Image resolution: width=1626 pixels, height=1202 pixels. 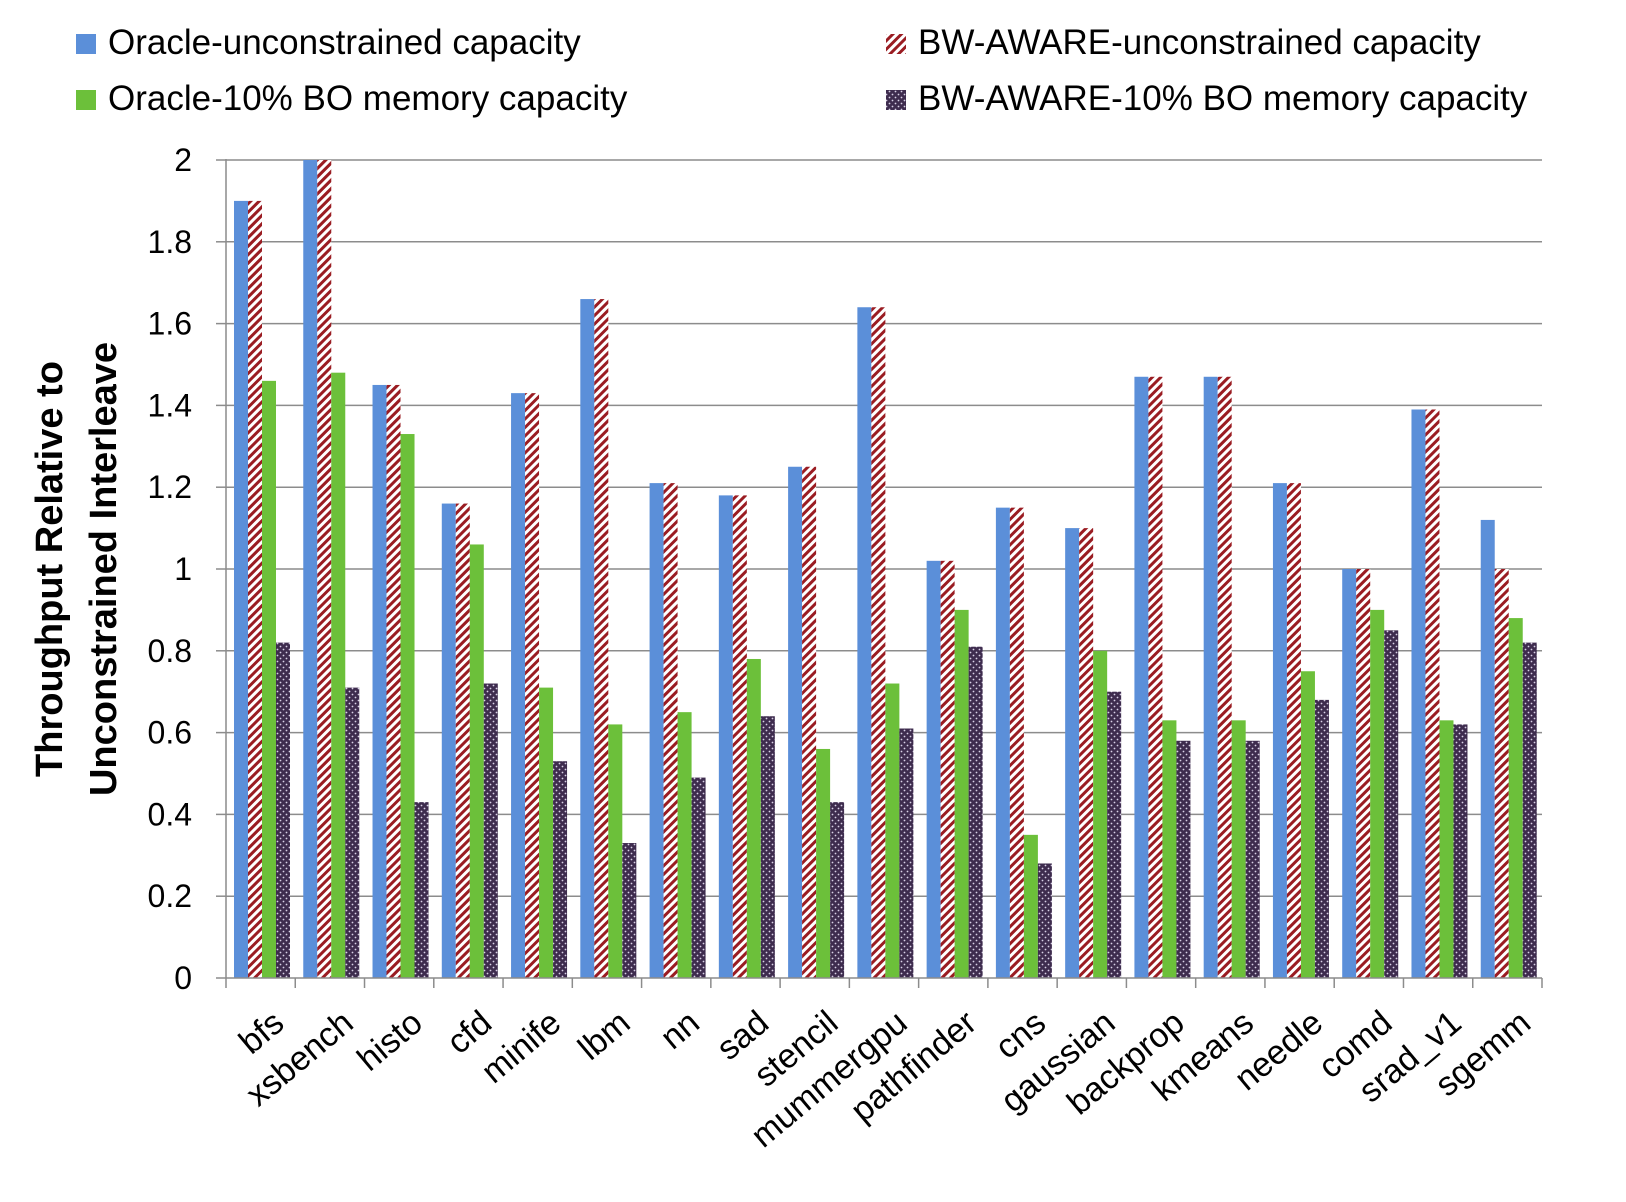 What do you see at coordinates (368, 98) in the screenshot?
I see `legend-label: Oracle-10% BO memory capacity` at bounding box center [368, 98].